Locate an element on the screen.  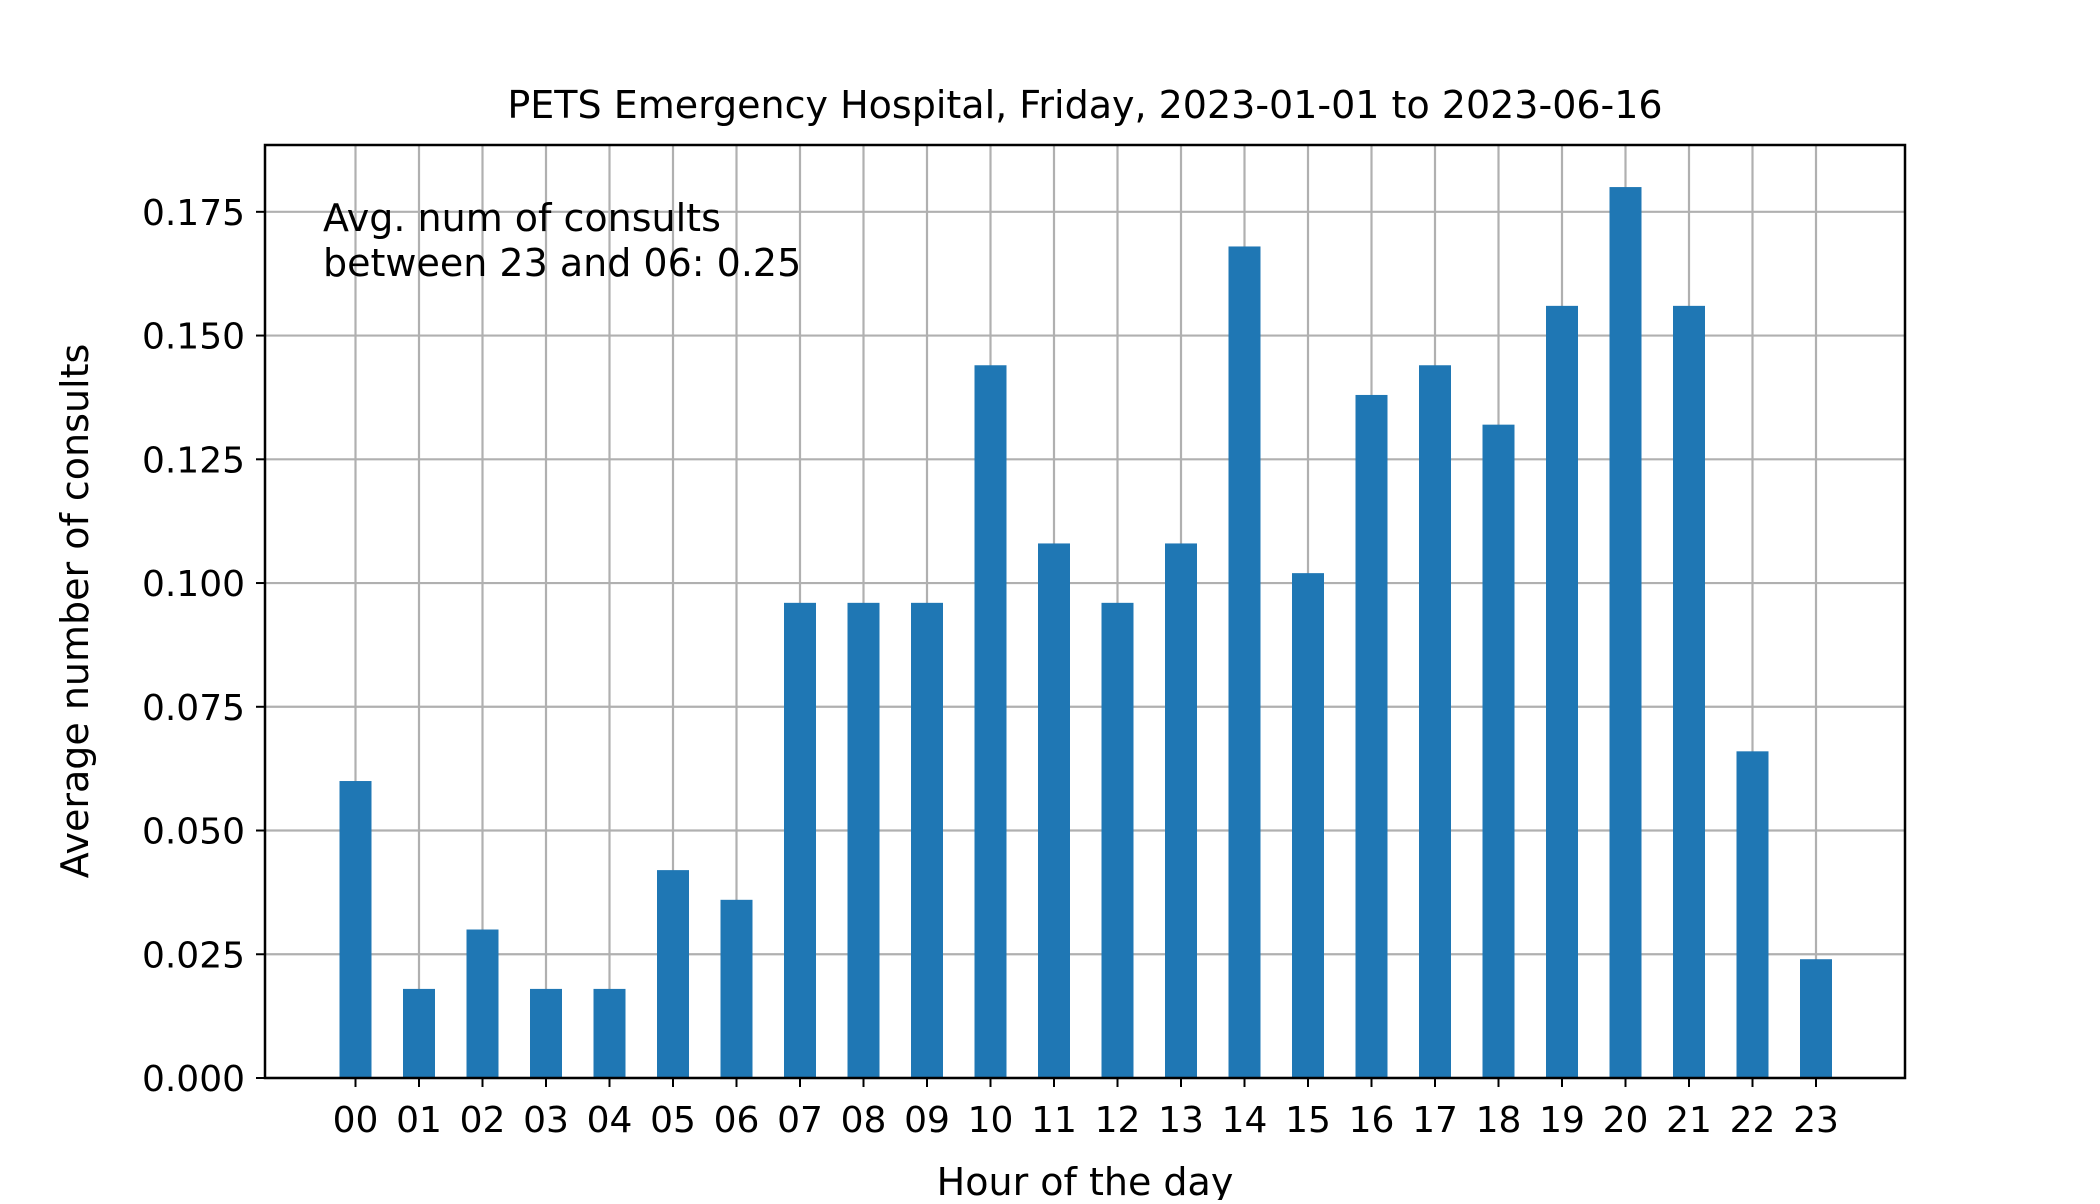
x-tick-label: 10 is located at coordinates (991, 1120).